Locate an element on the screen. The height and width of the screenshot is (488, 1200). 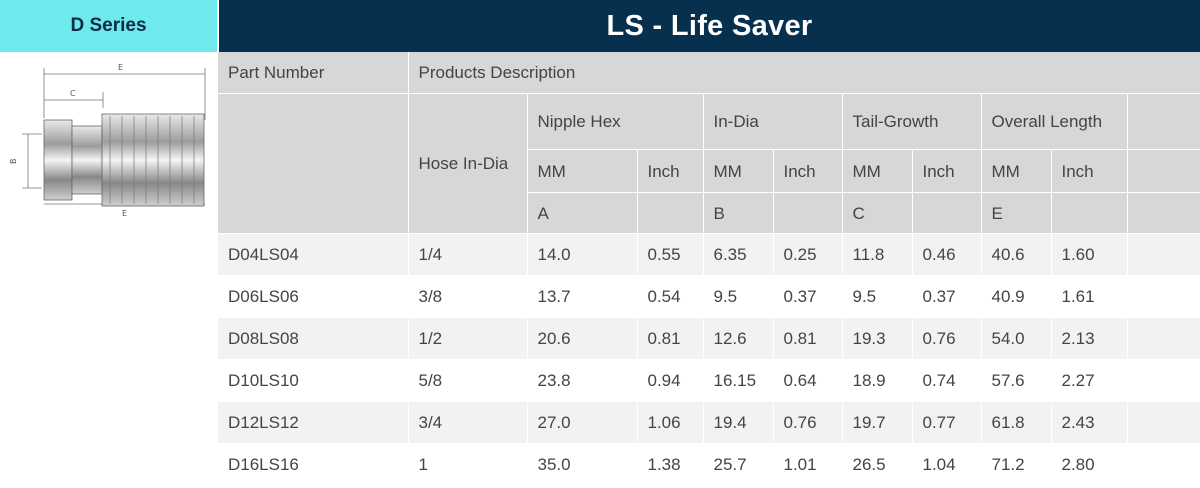
tail-growth-header: Tail-Growth is located at coordinates (912, 121).